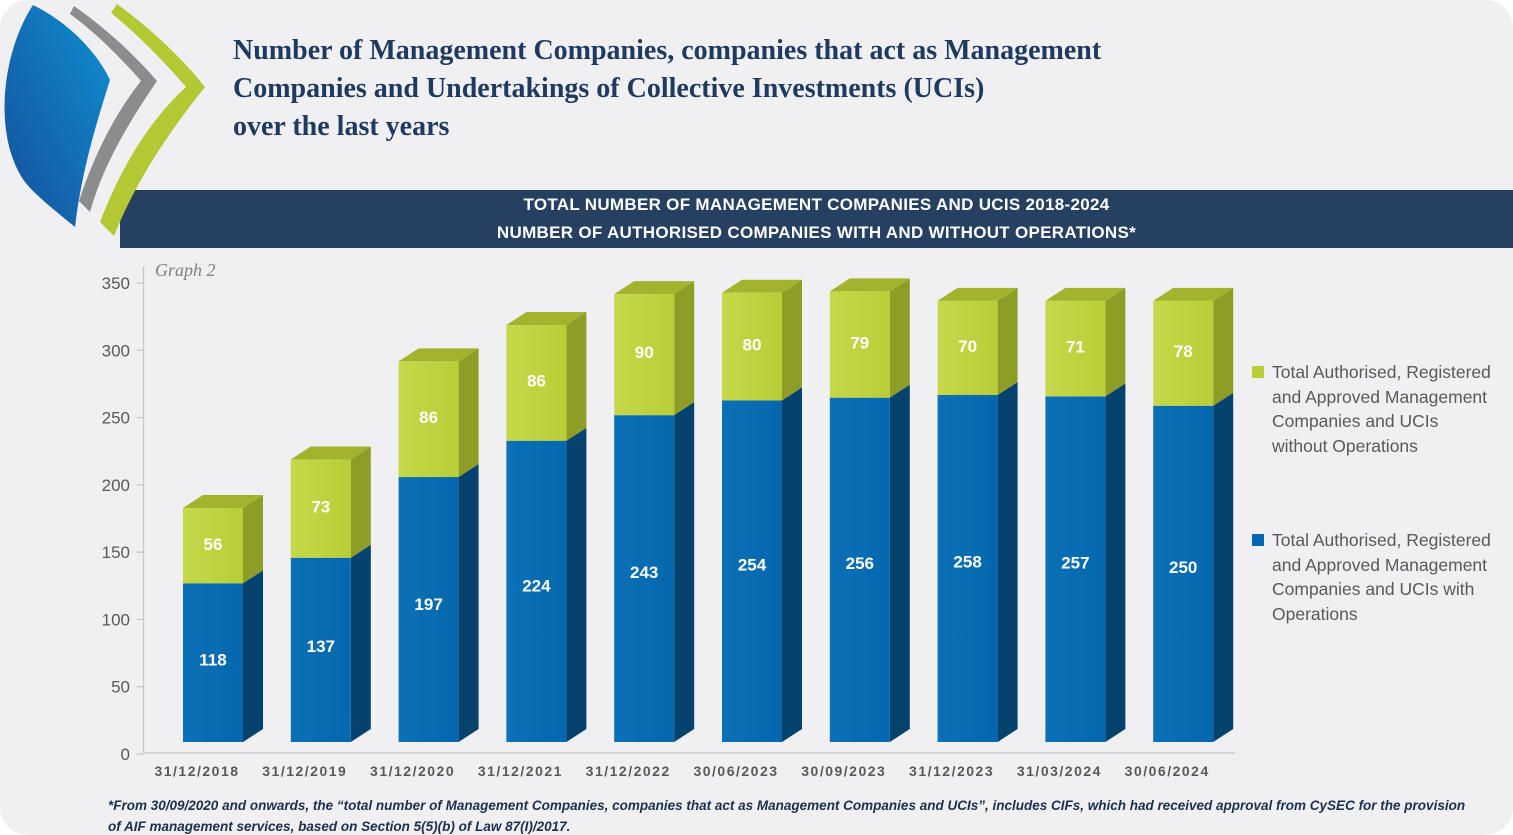 The height and width of the screenshot is (835, 1513). Describe the element at coordinates (412, 771) in the screenshot. I see `x-axis-tick-label: 31/12/2020` at that location.